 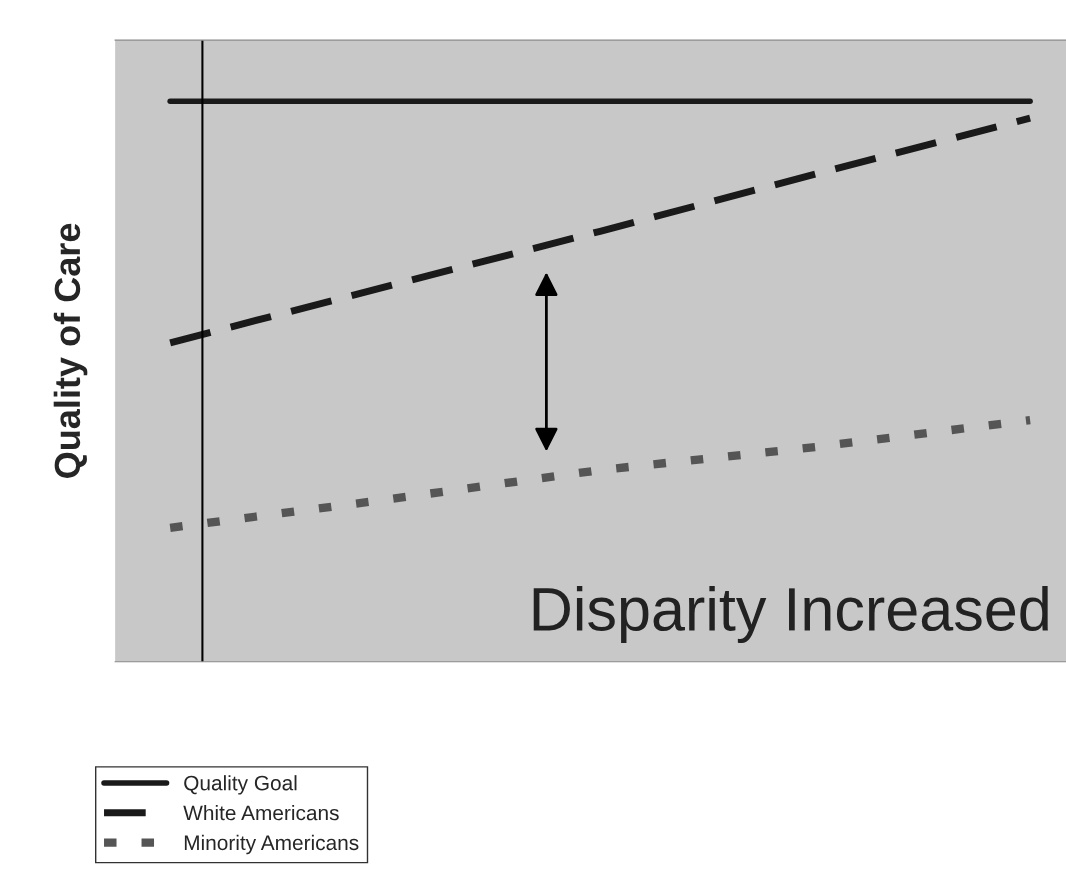 I want to click on y-axis-title: Quality of Care, so click(x=70, y=350).